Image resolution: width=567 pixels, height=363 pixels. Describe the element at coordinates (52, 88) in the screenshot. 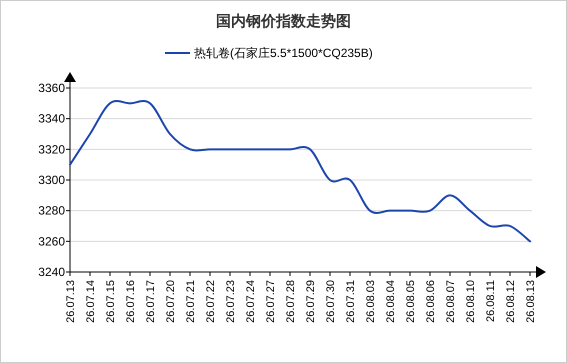

I see `y-tick-label: 3360` at that location.